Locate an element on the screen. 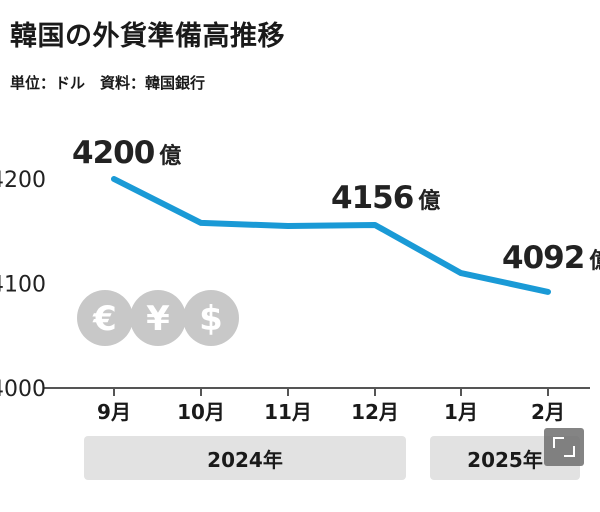 The height and width of the screenshot is (512, 600). x-tick-label: 12月 is located at coordinates (375, 412).